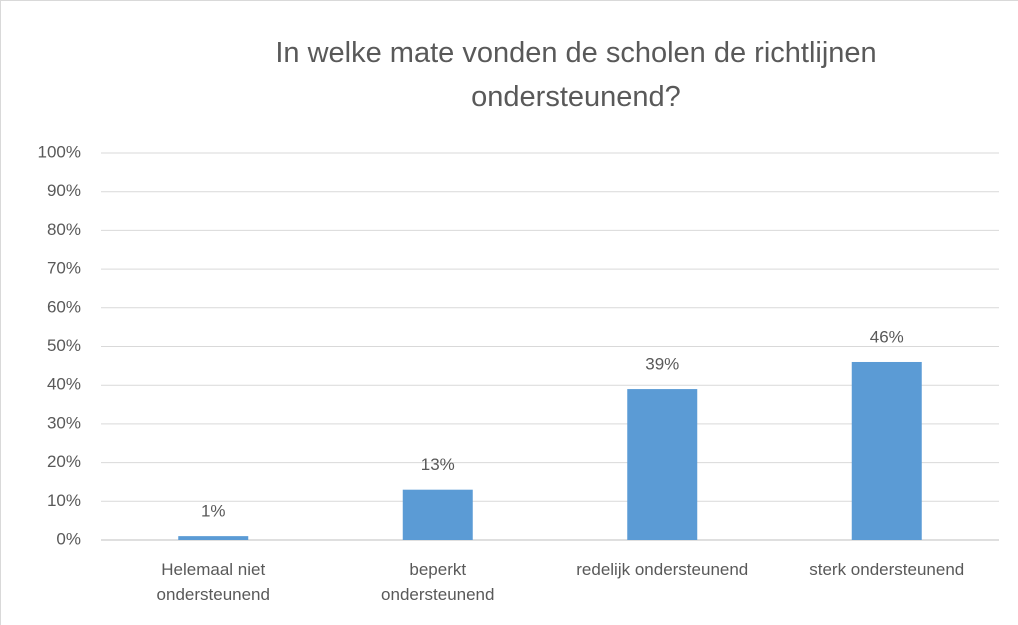 Image resolution: width=1018 pixels, height=625 pixels. What do you see at coordinates (662, 364) in the screenshot?
I see `data-label: 39%` at bounding box center [662, 364].